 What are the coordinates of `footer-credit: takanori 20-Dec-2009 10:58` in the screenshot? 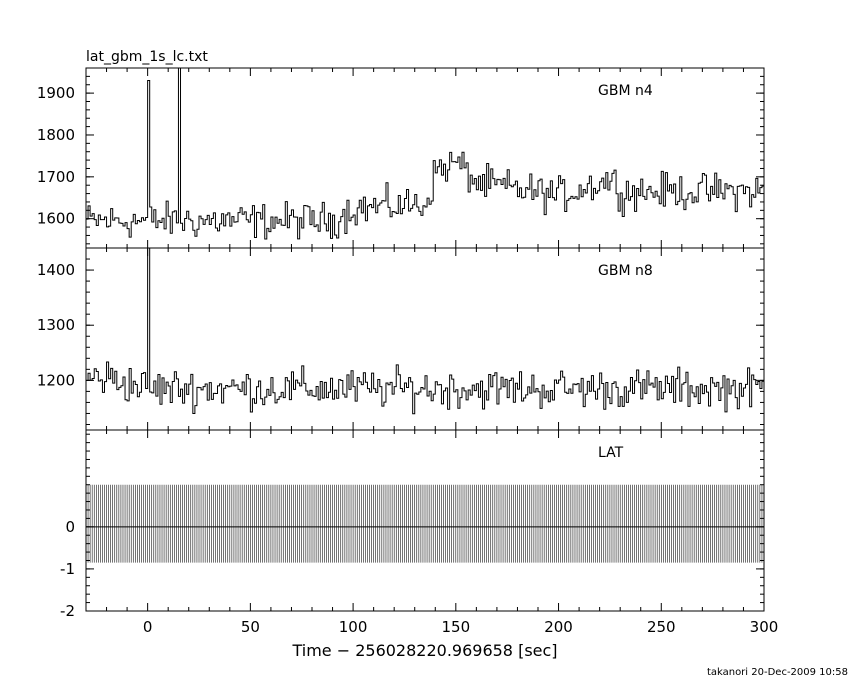 It's located at (777, 672).